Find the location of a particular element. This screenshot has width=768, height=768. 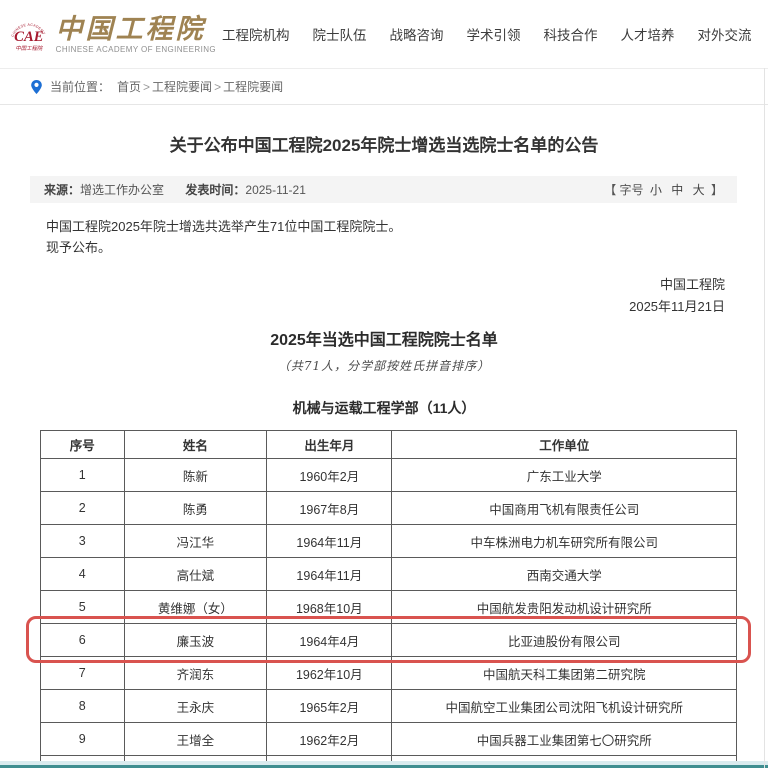

breadcrumb-link: 首页 is located at coordinates (129, 87).